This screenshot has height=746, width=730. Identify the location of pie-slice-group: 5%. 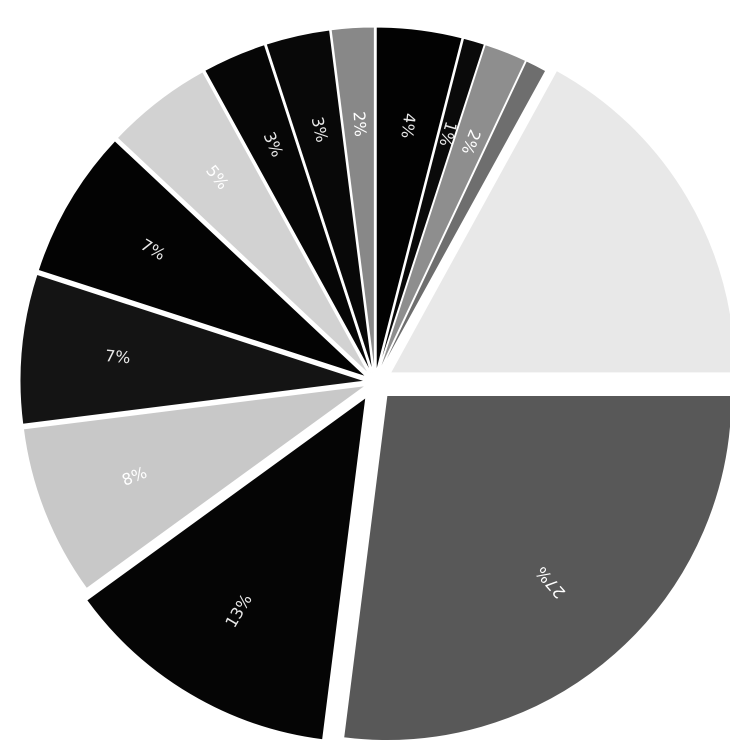
(243, 223).